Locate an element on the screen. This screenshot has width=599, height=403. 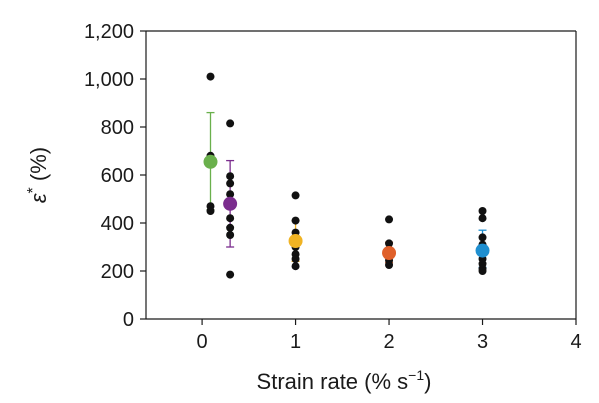
x-axis-title-exponent: −1 is located at coordinates (416, 375).